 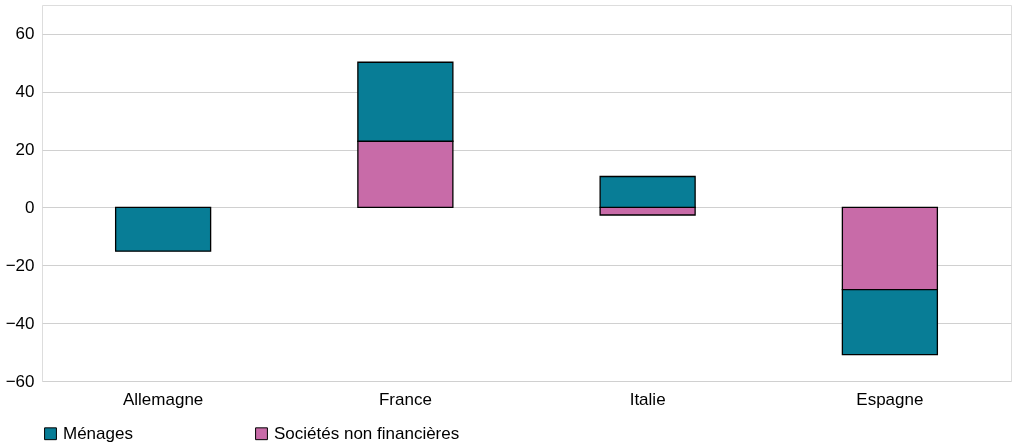 What do you see at coordinates (890, 399) in the screenshot?
I see `x-tick-label: Espagne` at bounding box center [890, 399].